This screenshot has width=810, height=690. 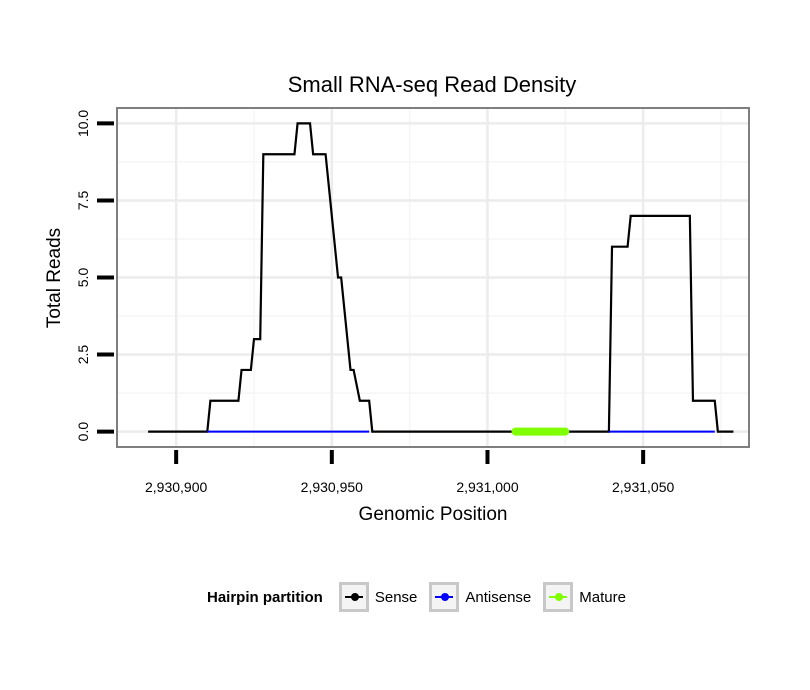 What do you see at coordinates (353, 597) in the screenshot?
I see `legend-key-sense` at bounding box center [353, 597].